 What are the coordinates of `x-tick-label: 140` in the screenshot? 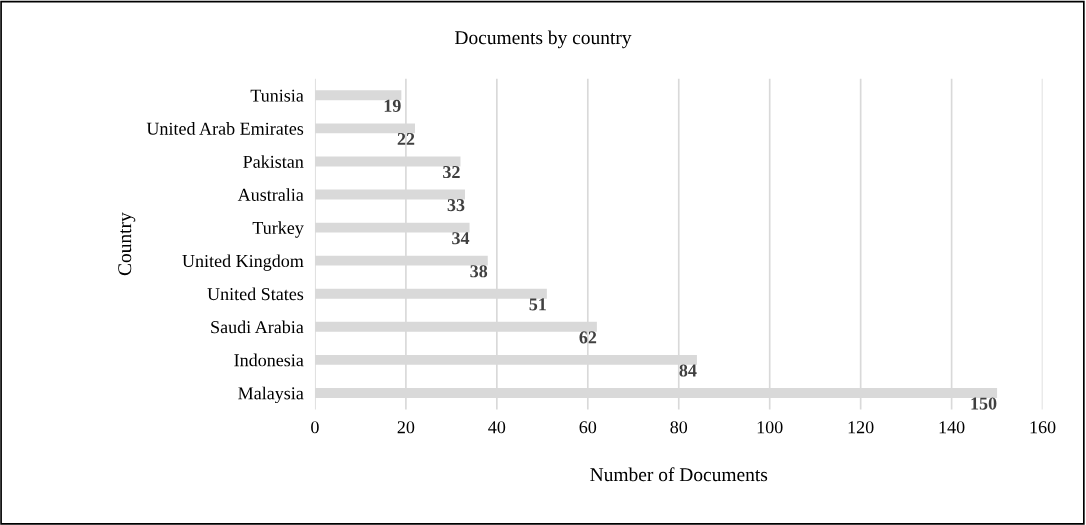 It's located at (952, 427).